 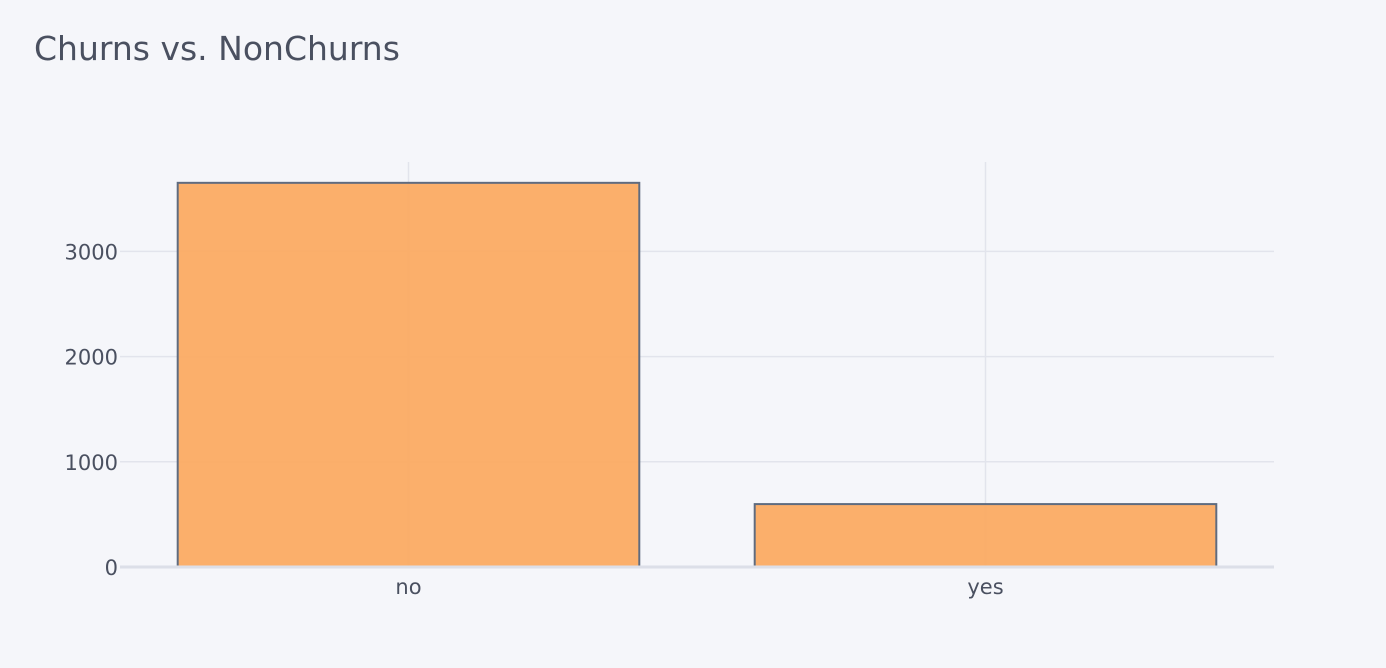 I want to click on x-tick-label: yes, so click(x=985, y=587).